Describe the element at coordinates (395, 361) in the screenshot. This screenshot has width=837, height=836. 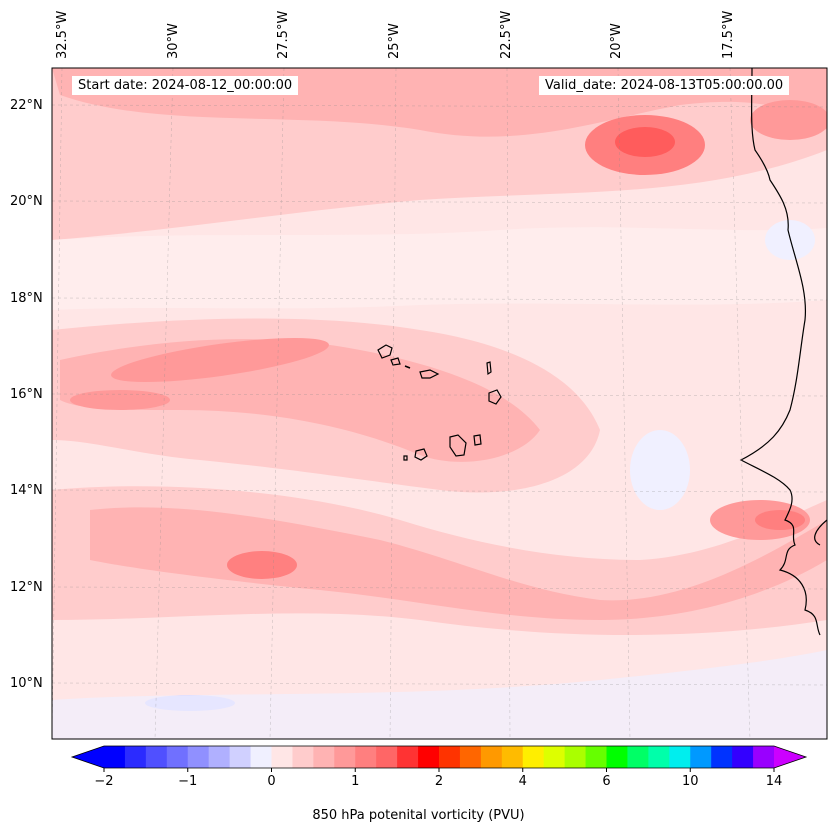
I see `island-sao-vicente` at that location.